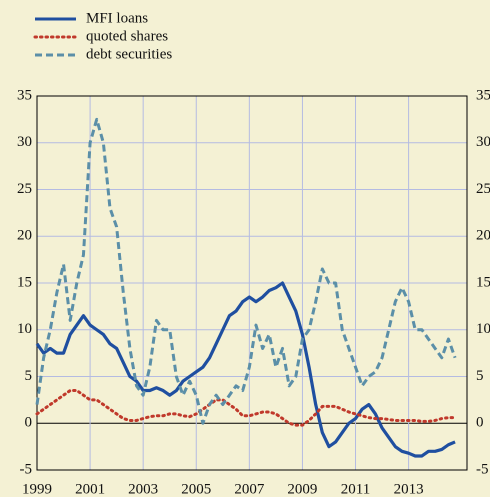 The width and height of the screenshot is (490, 497). What do you see at coordinates (483, 329) in the screenshot?
I see `y2-tick-label: 10` at bounding box center [483, 329].